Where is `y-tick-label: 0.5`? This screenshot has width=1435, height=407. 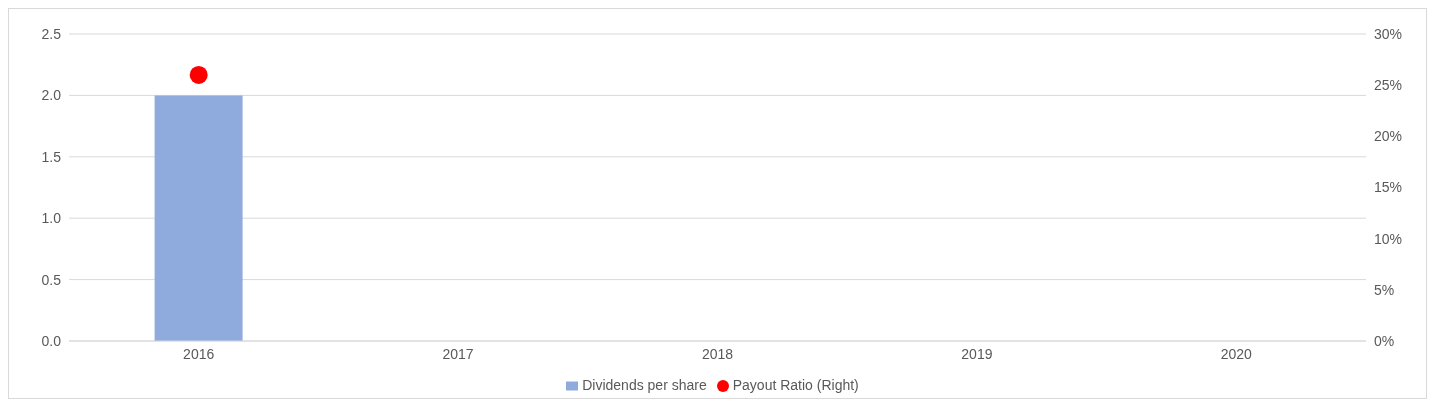
y-tick-label: 0.5 is located at coordinates (51, 279).